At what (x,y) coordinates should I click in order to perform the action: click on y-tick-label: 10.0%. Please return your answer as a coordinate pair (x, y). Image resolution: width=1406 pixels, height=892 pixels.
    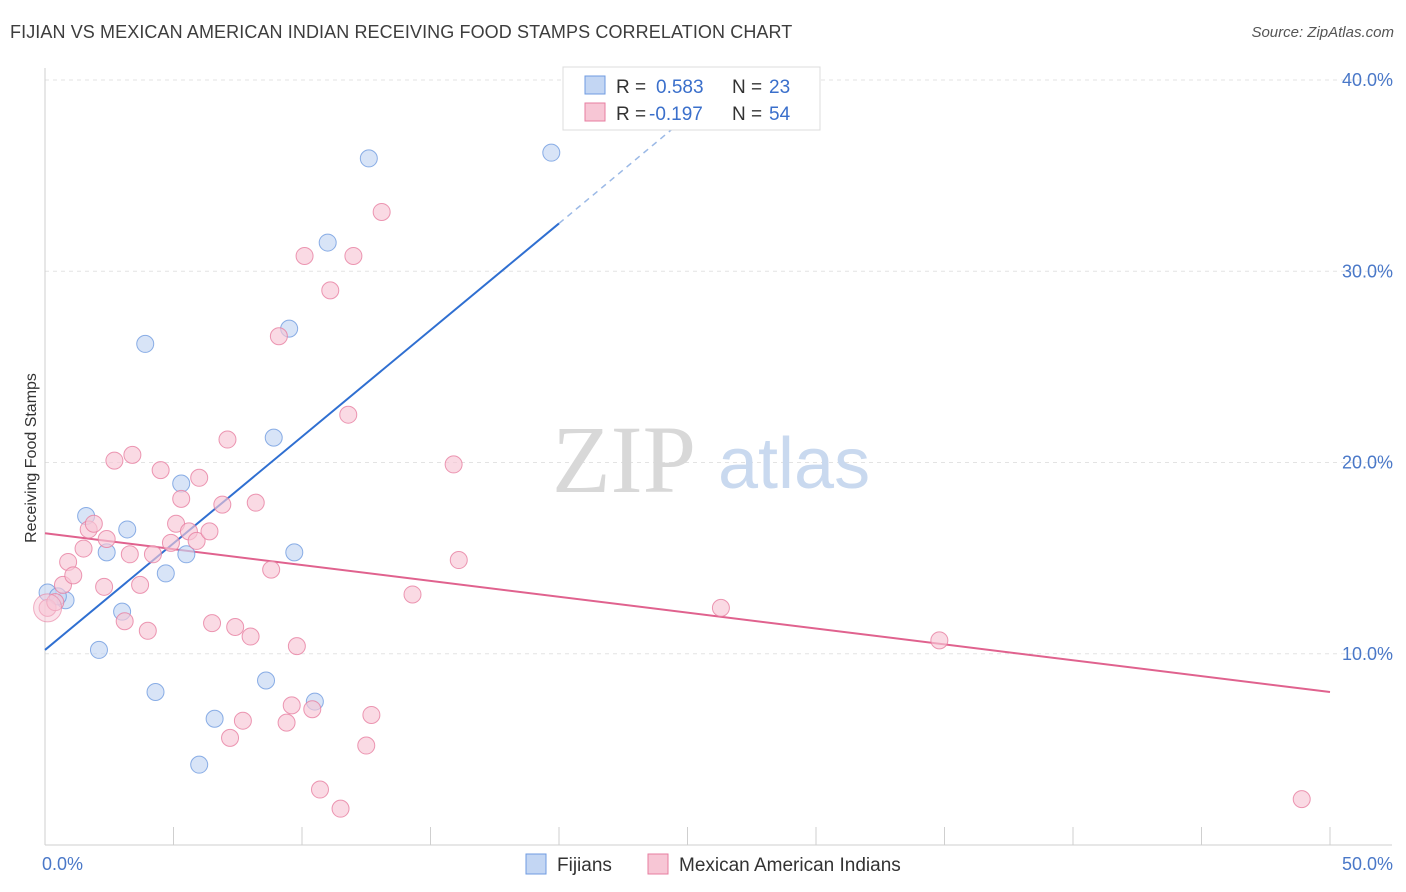
    Looking at the image, I should click on (1367, 654).